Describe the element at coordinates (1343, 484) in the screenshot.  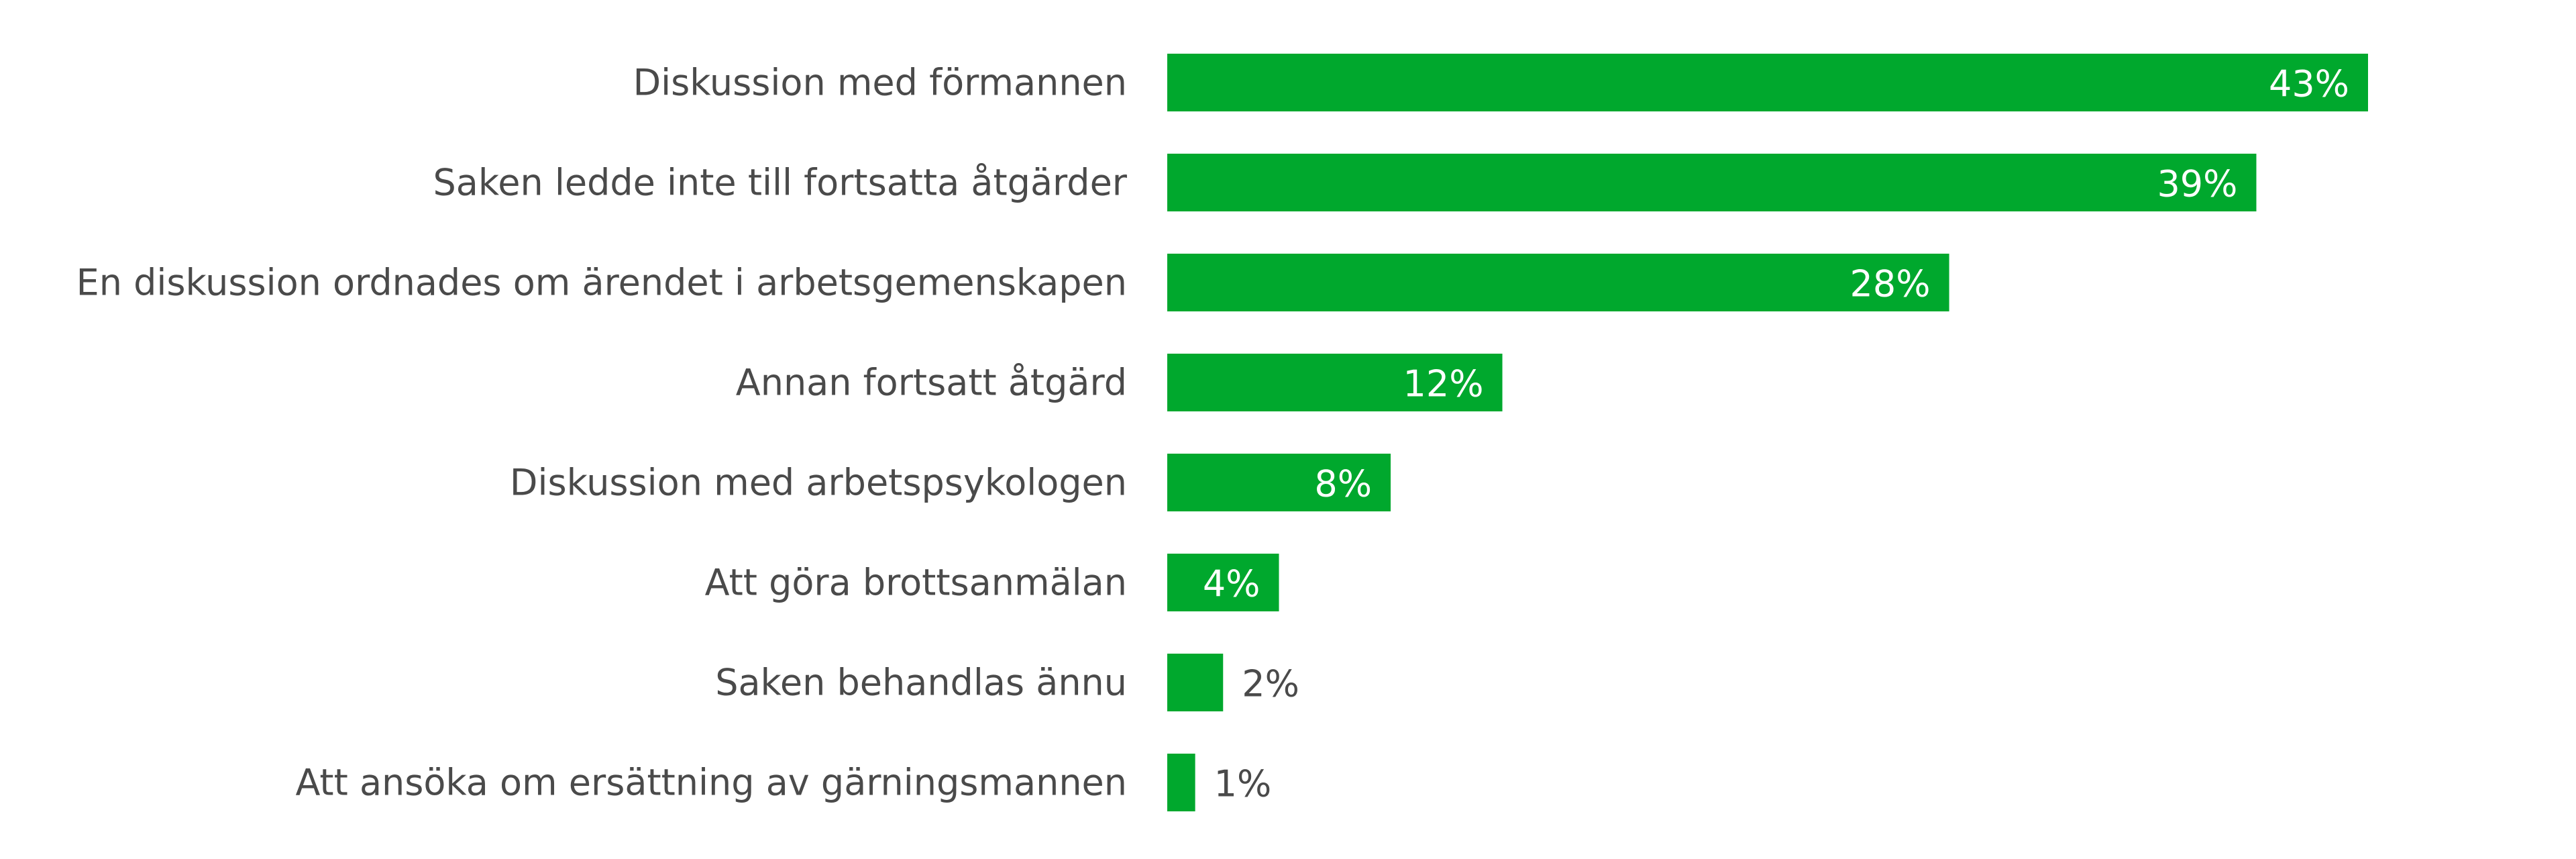
I see `value-label: 8%` at that location.